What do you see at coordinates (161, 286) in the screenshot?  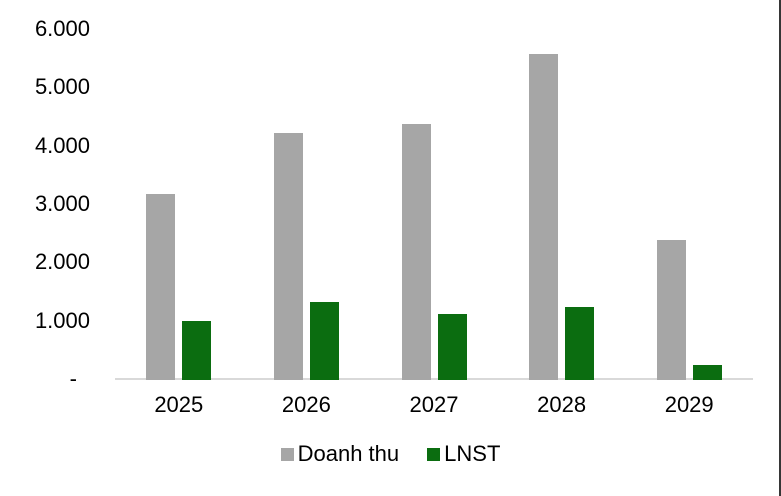 I see `bar-doanh-thu-2025` at bounding box center [161, 286].